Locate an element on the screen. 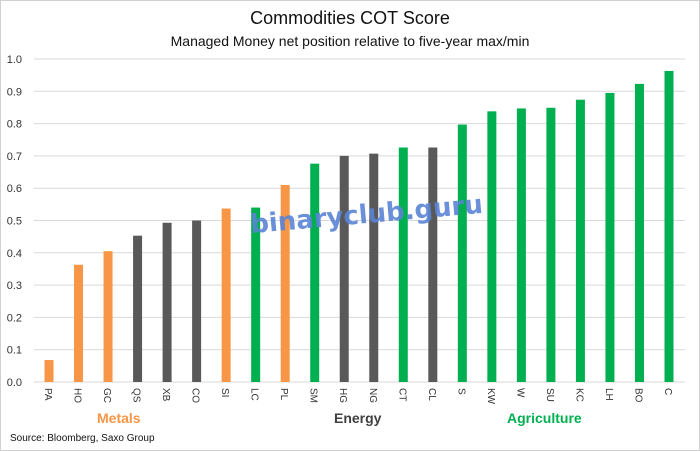 The image size is (700, 451). bar-w is located at coordinates (521, 245).